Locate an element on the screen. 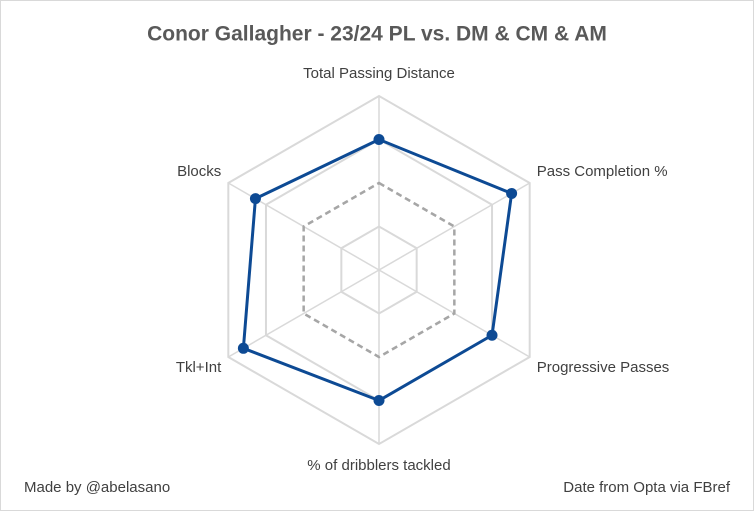  axis-label: Pass Completion % is located at coordinates (602, 171).